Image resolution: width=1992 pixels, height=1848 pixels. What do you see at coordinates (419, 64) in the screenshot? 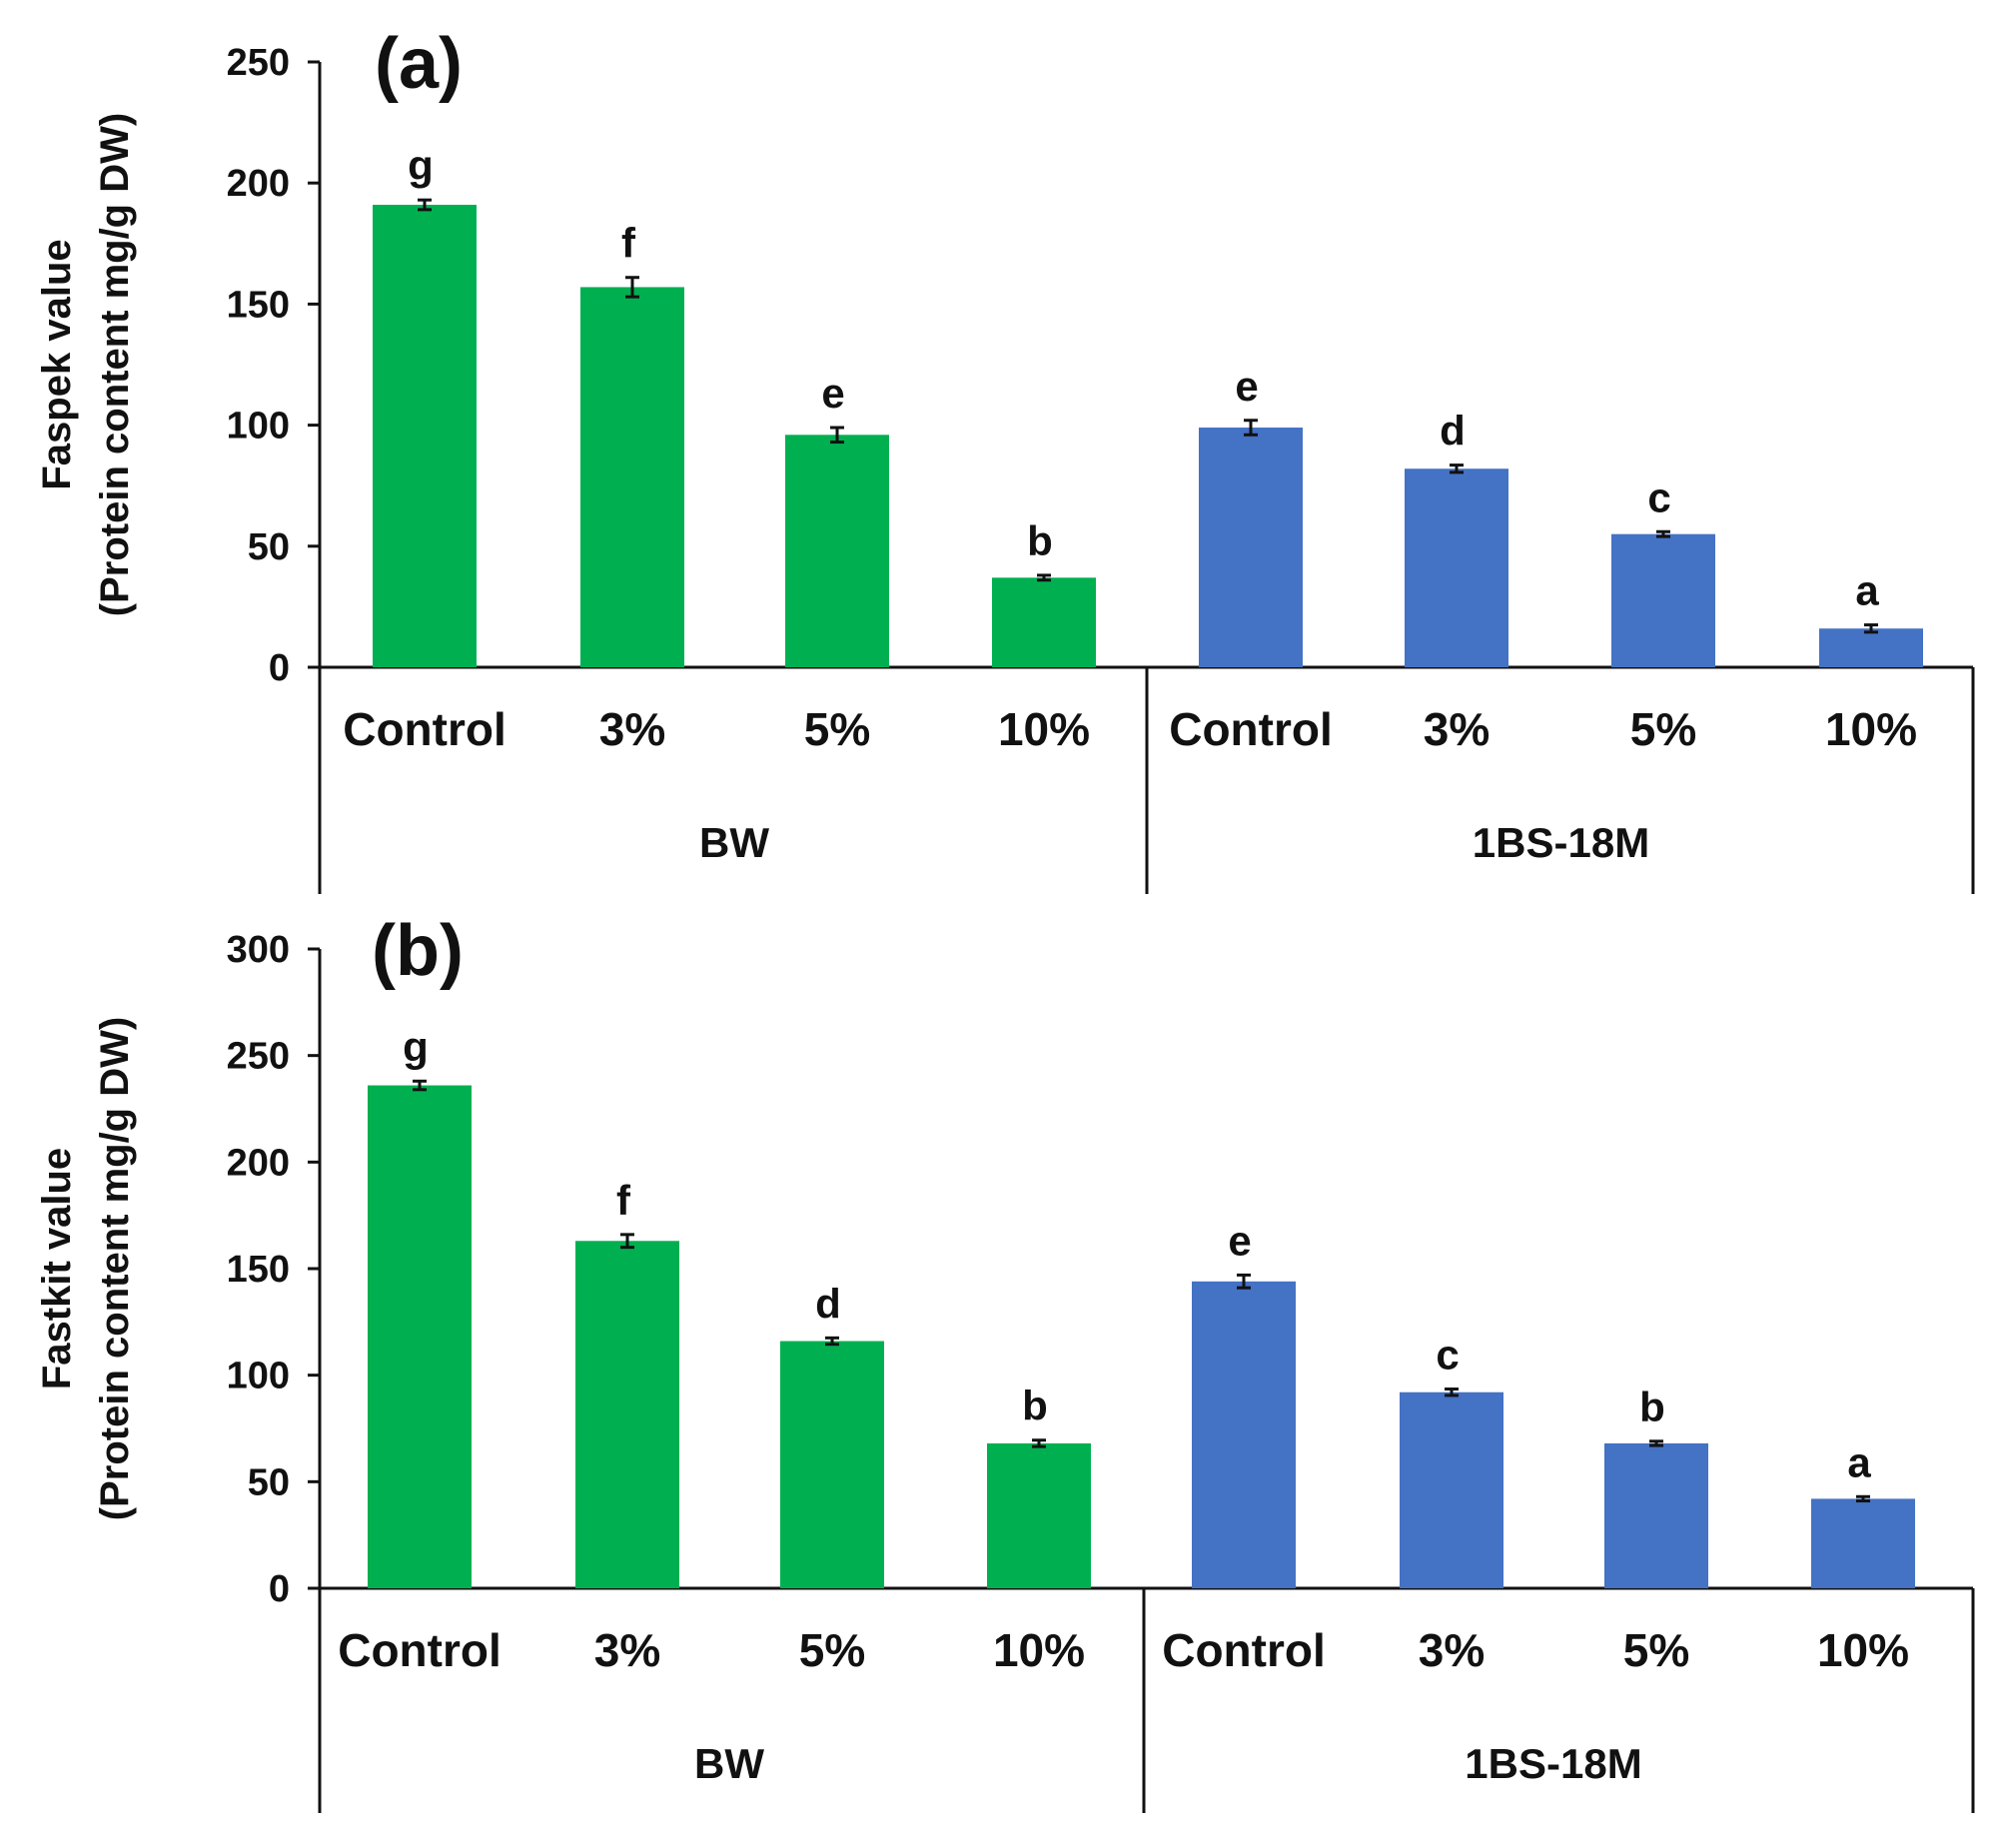
I see `panel-label: (a)` at bounding box center [419, 64].